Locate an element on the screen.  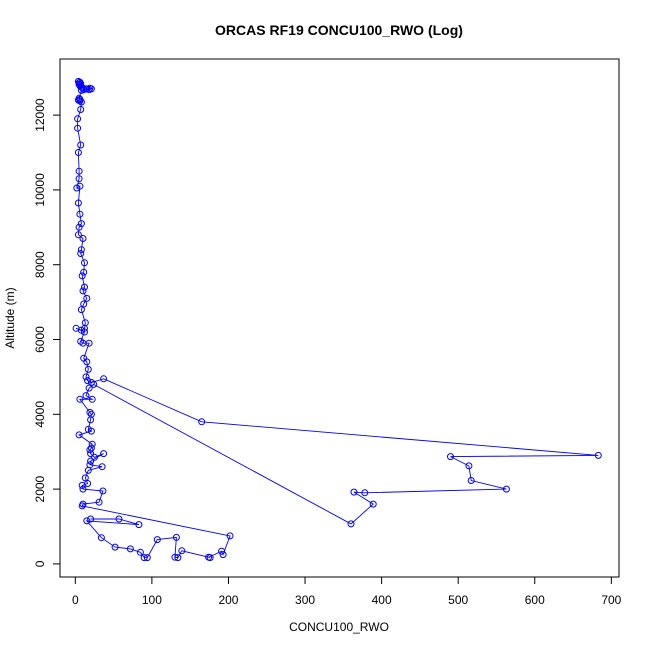
x-tick-label: 200 is located at coordinates (228, 600).